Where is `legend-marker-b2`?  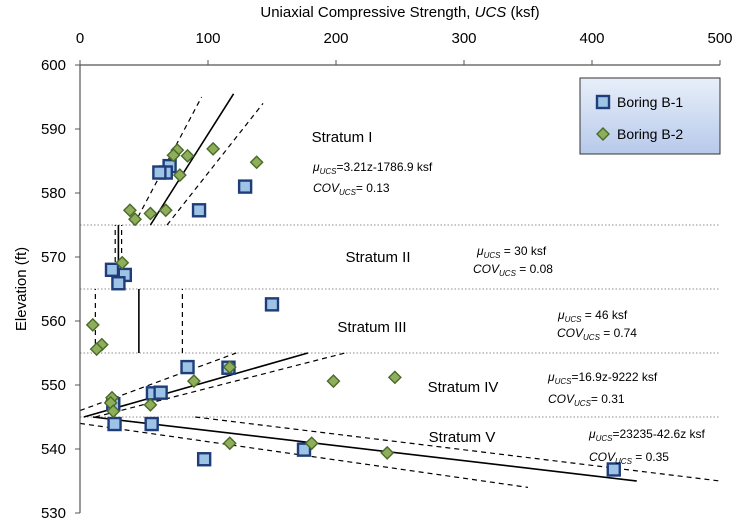
legend-marker-b2 is located at coordinates (603, 134).